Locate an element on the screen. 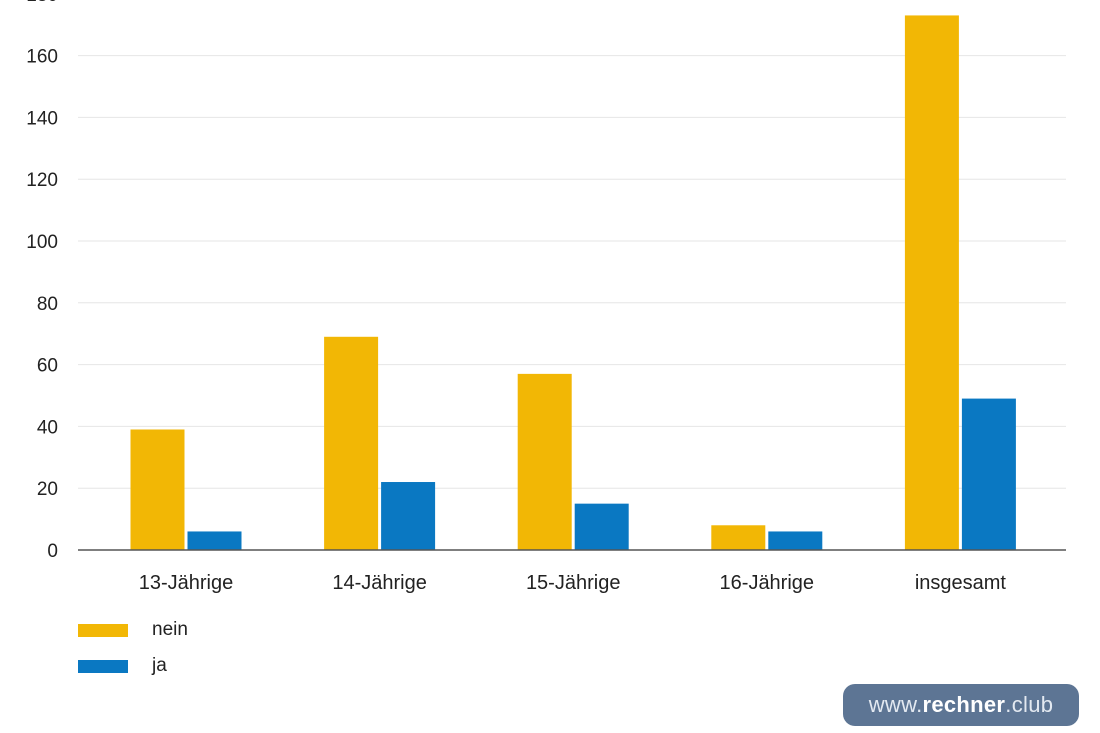  y-axis-ticks: 0 20 40 60 80 100 120 140 160 180 is located at coordinates (42, 281).